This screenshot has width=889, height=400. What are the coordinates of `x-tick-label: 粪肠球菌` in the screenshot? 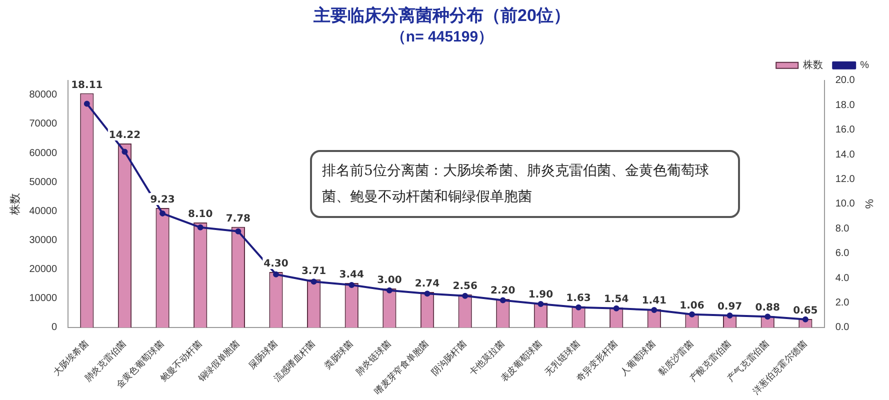 It's located at (338, 354).